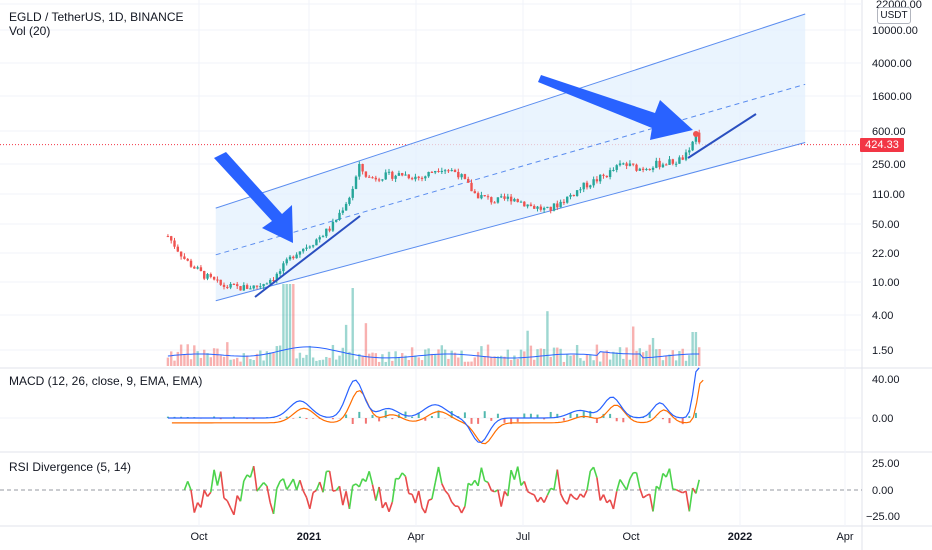 The width and height of the screenshot is (932, 550). I want to click on symbol-title: EGLD / TetherUS, 1D, BINANCE, so click(96, 17).